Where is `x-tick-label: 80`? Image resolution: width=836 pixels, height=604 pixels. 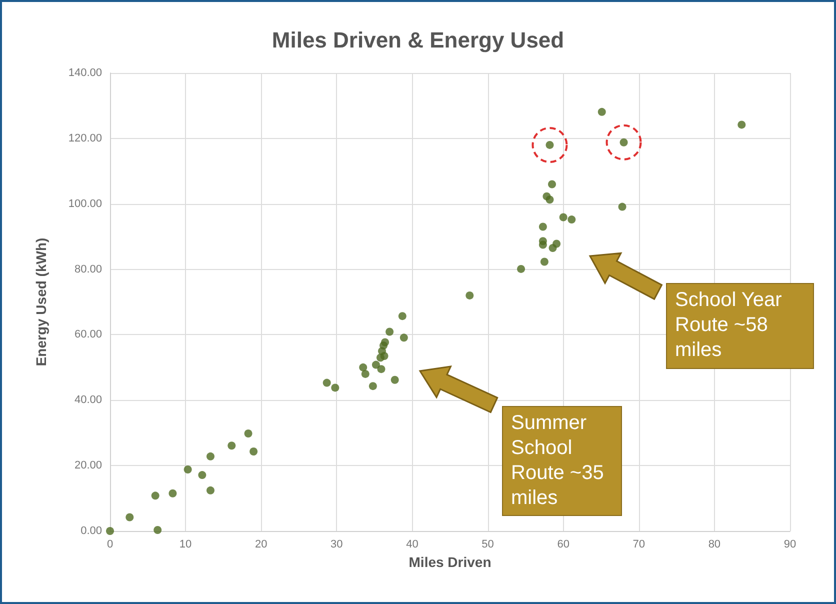
x-tick-label: 80 is located at coordinates (714, 544).